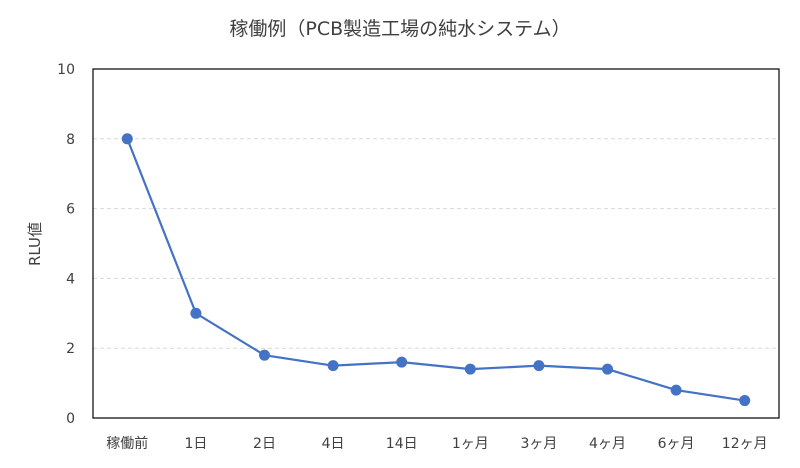 The width and height of the screenshot is (800, 468). I want to click on y-tick-label: 0, so click(70, 419).